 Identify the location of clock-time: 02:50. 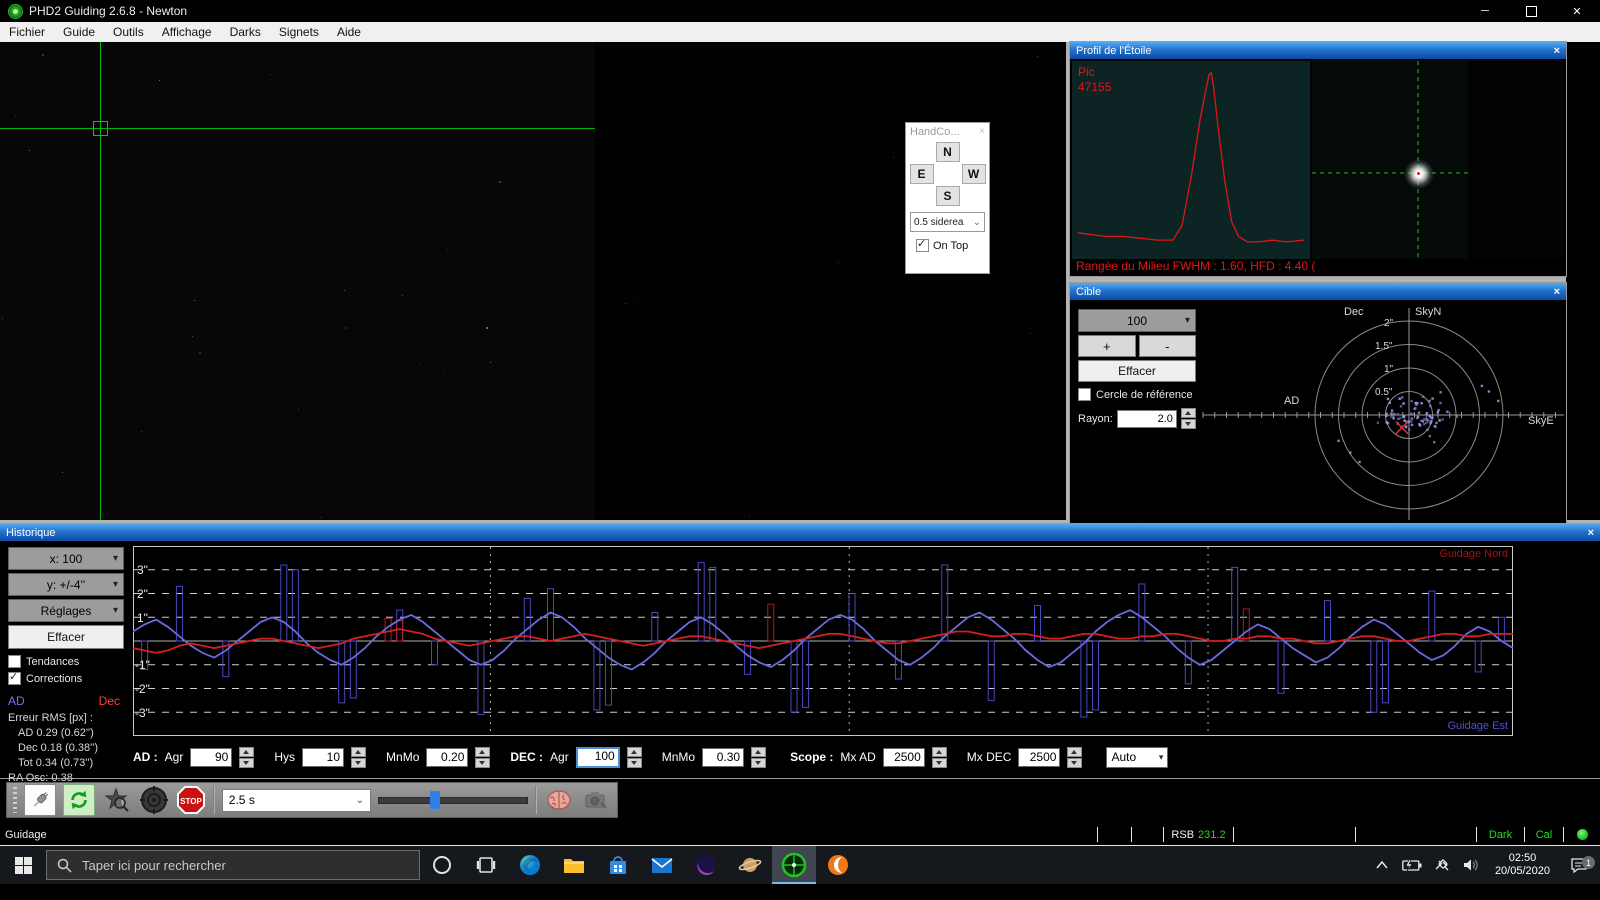
(1522, 858).